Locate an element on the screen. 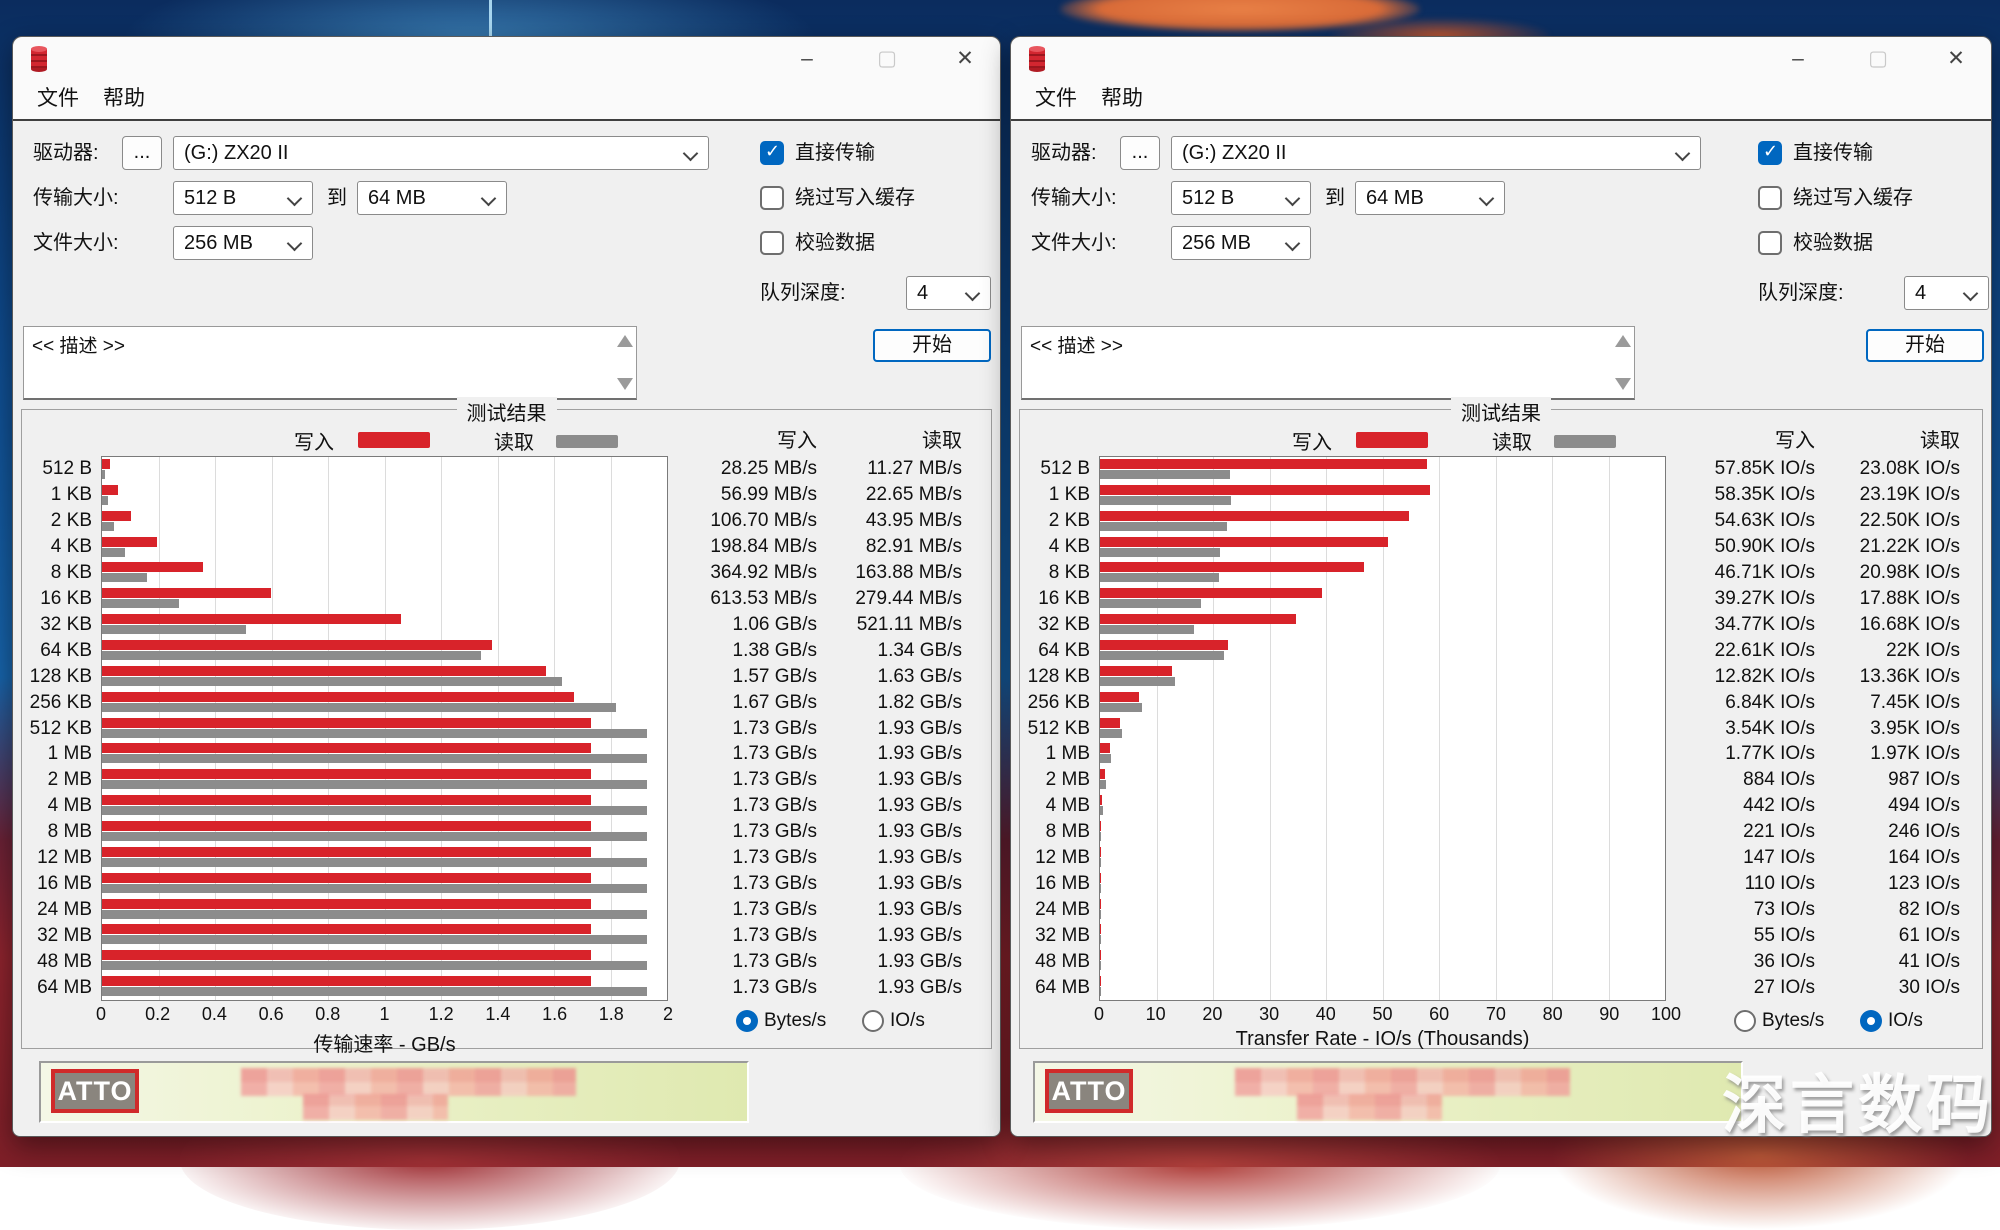 This screenshot has width=2000, height=1230. x-tick-label: 40 is located at coordinates (1326, 1014).